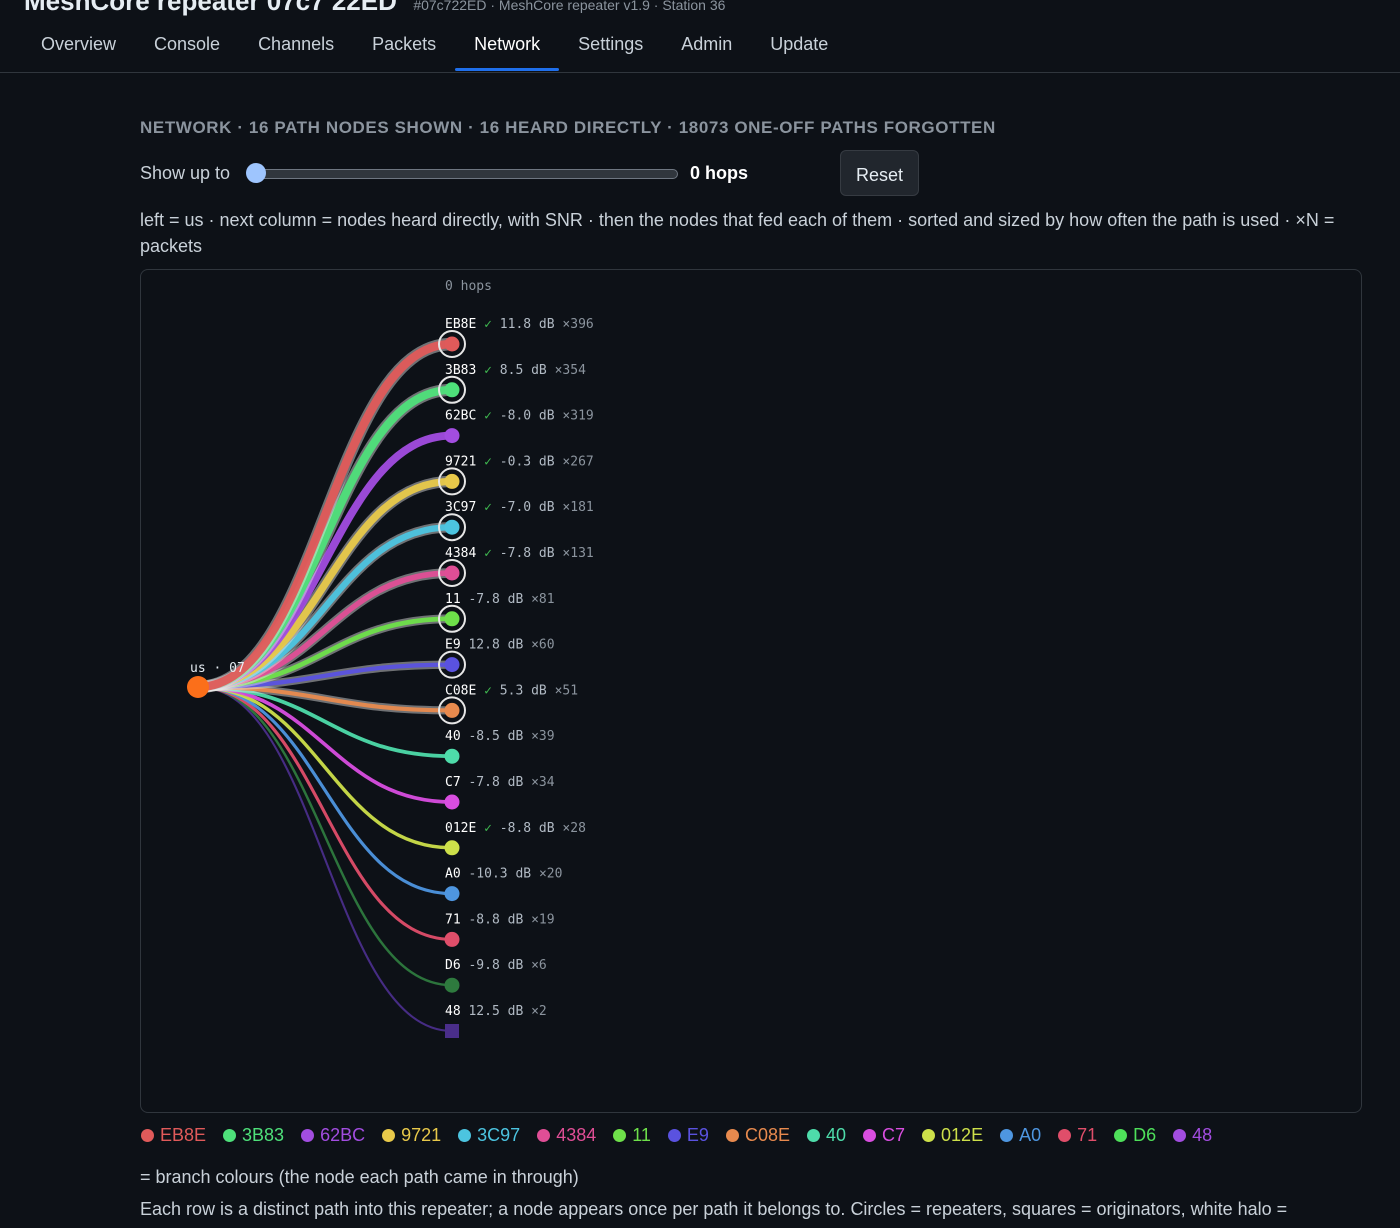 The width and height of the screenshot is (1400, 1228). Describe the element at coordinates (503, 874) in the screenshot. I see `node-label-A0: A0 -10.3 dB ×20` at that location.